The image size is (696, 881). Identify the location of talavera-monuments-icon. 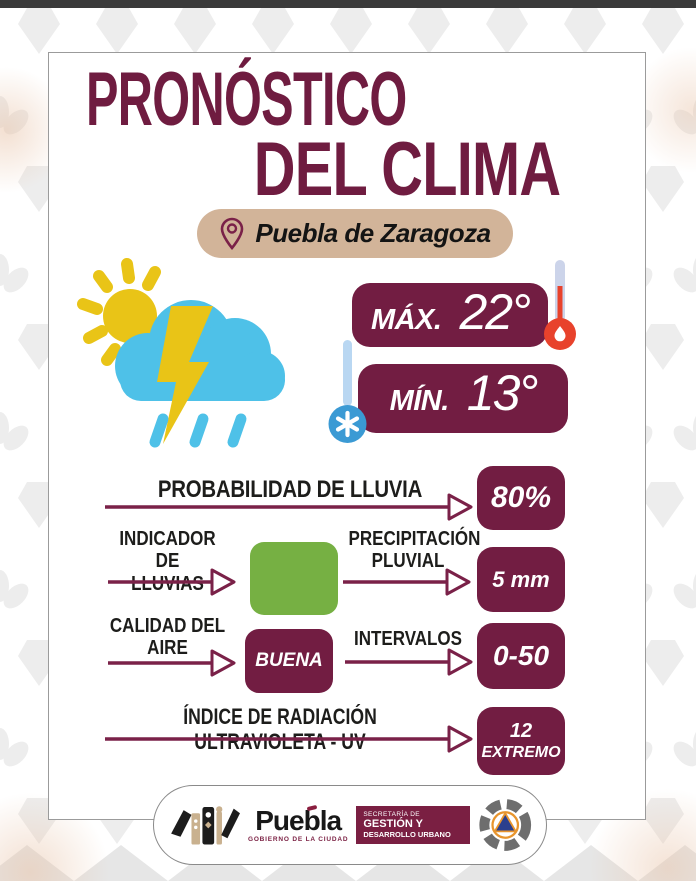
(205, 825).